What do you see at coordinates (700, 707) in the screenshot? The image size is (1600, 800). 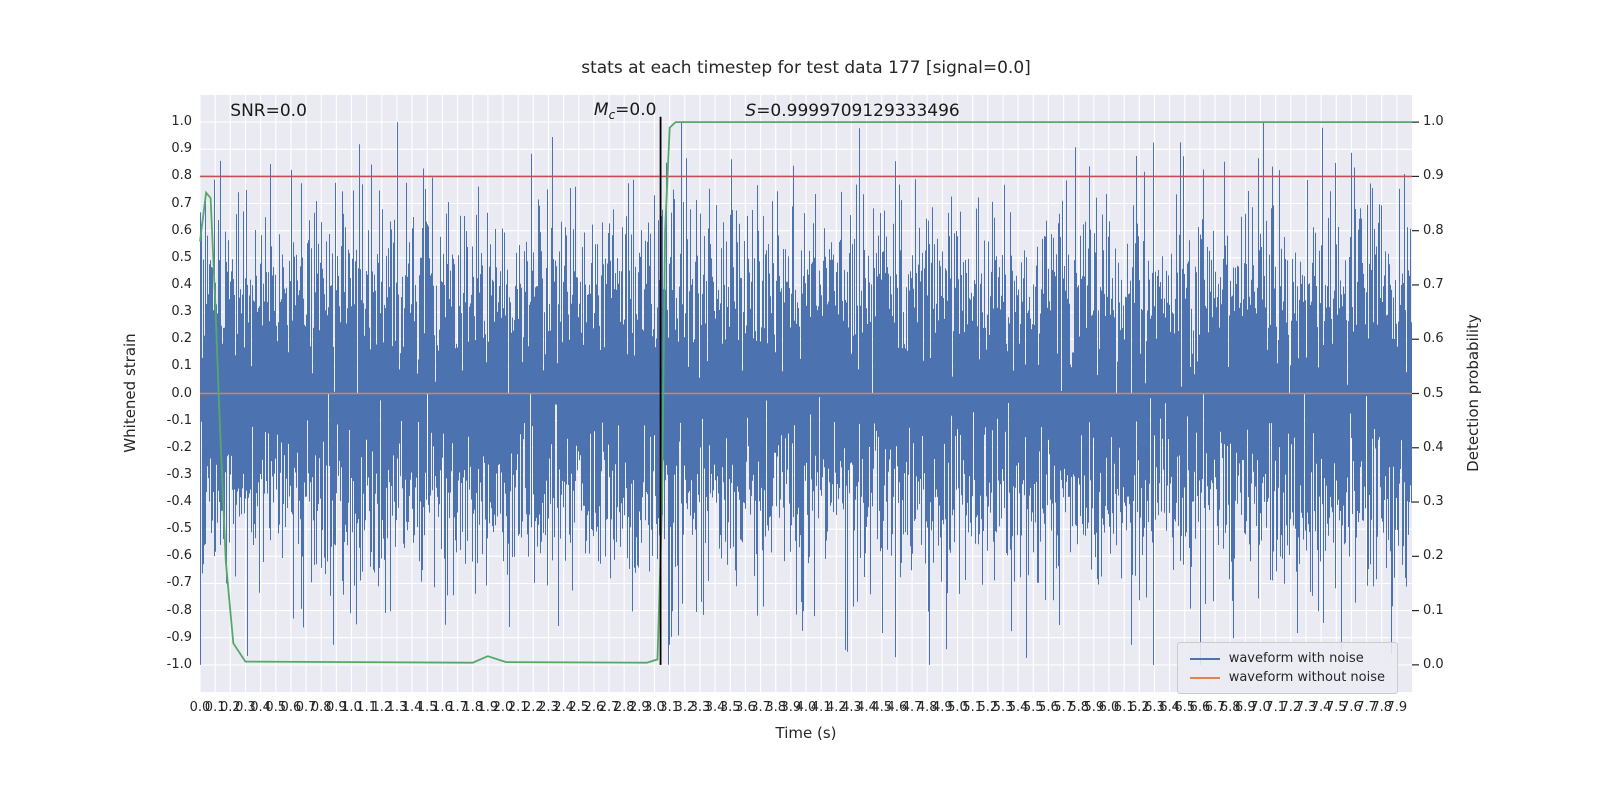 I see `x-tick-label: 3.3` at bounding box center [700, 707].